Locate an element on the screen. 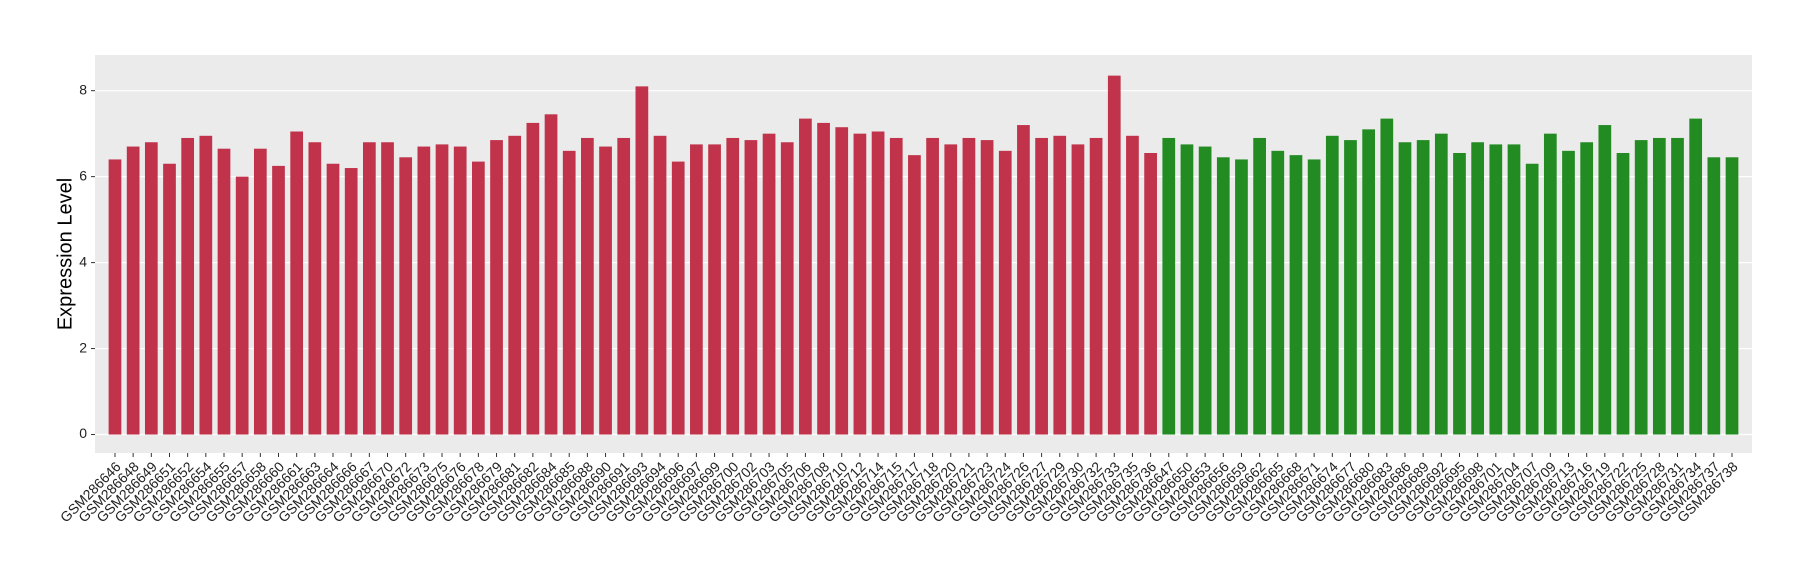 The image size is (1800, 580). y-tick-label: 2 is located at coordinates (83, 347).